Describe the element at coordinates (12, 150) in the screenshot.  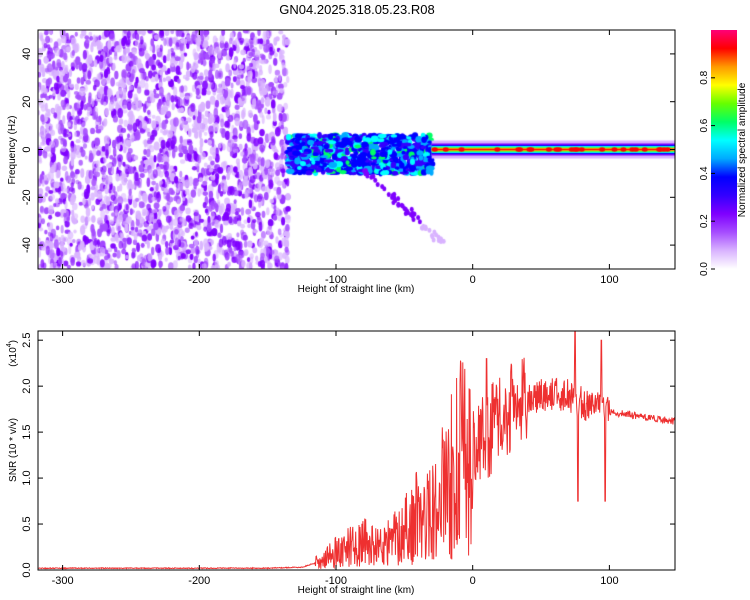
I see `spectrogram-ylabel: Frequency (Hz)` at that location.